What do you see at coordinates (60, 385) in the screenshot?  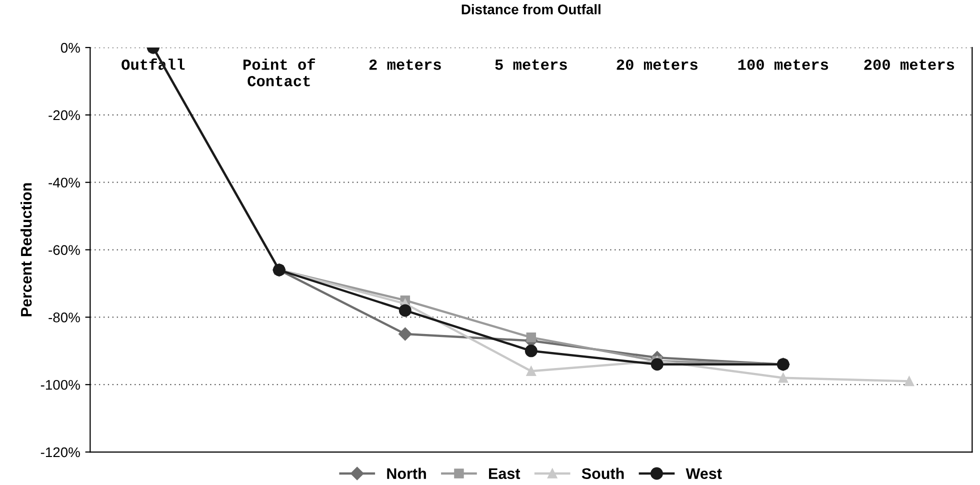 I see `y-tick-label: -100%` at bounding box center [60, 385].